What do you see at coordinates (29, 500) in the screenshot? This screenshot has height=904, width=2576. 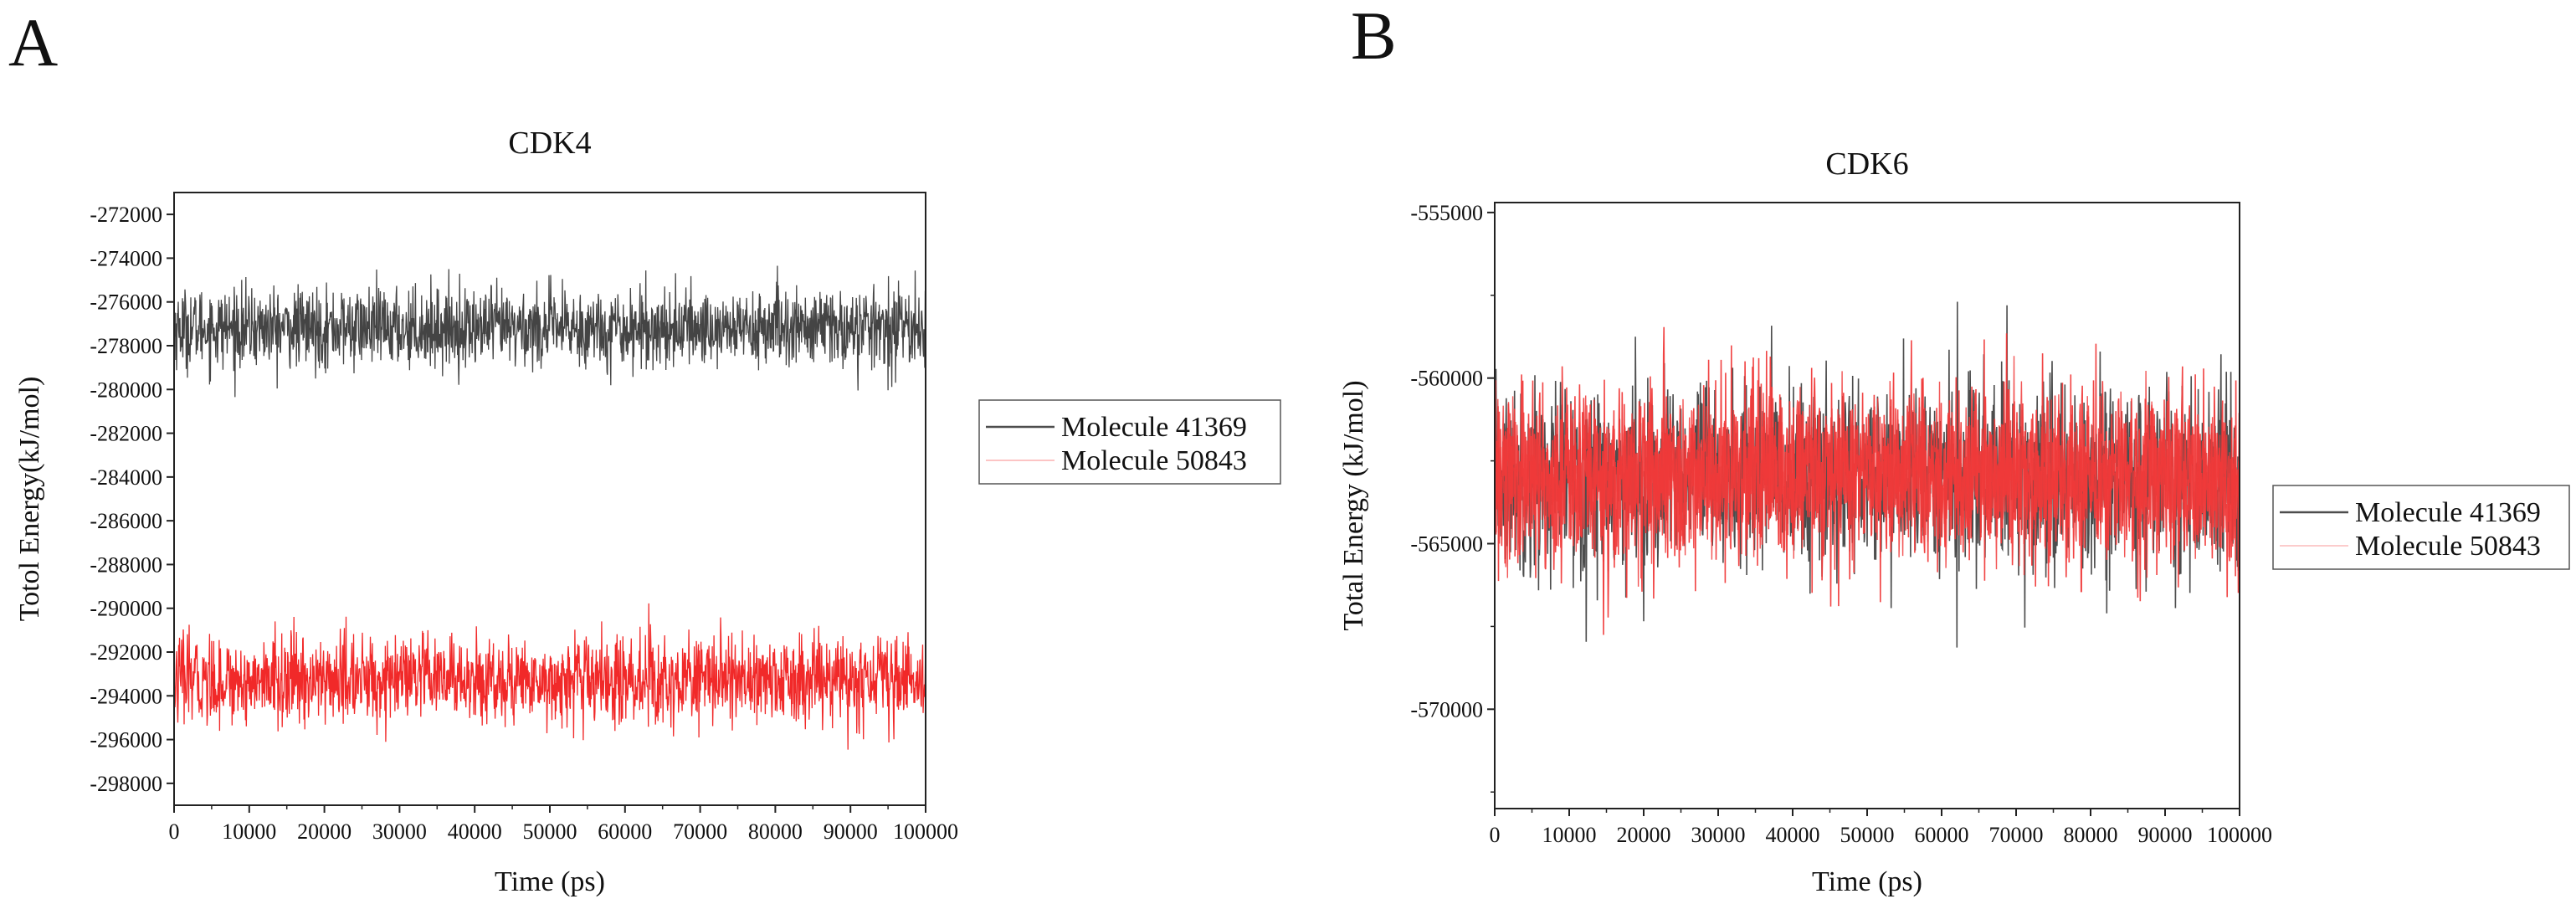 I see `y-axis-label: Totol Energy(kJ/mol)` at bounding box center [29, 500].